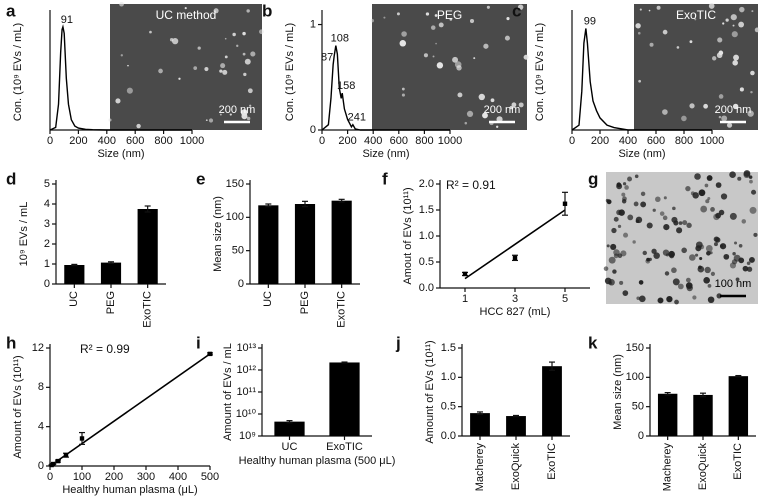 Image resolution: width=762 pixels, height=499 pixels. What do you see at coordinates (105, 349) in the screenshot?
I see `annotation: R² = 0.99` at bounding box center [105, 349].